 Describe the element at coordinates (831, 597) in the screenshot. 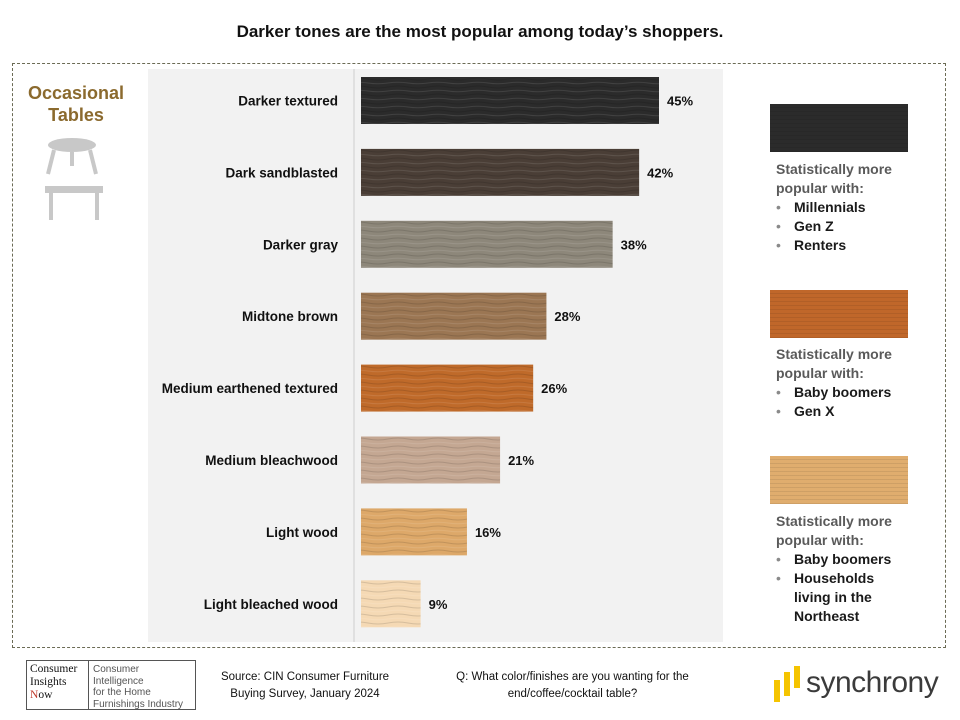

I see `callout-item: Households living in the Northeast` at that location.